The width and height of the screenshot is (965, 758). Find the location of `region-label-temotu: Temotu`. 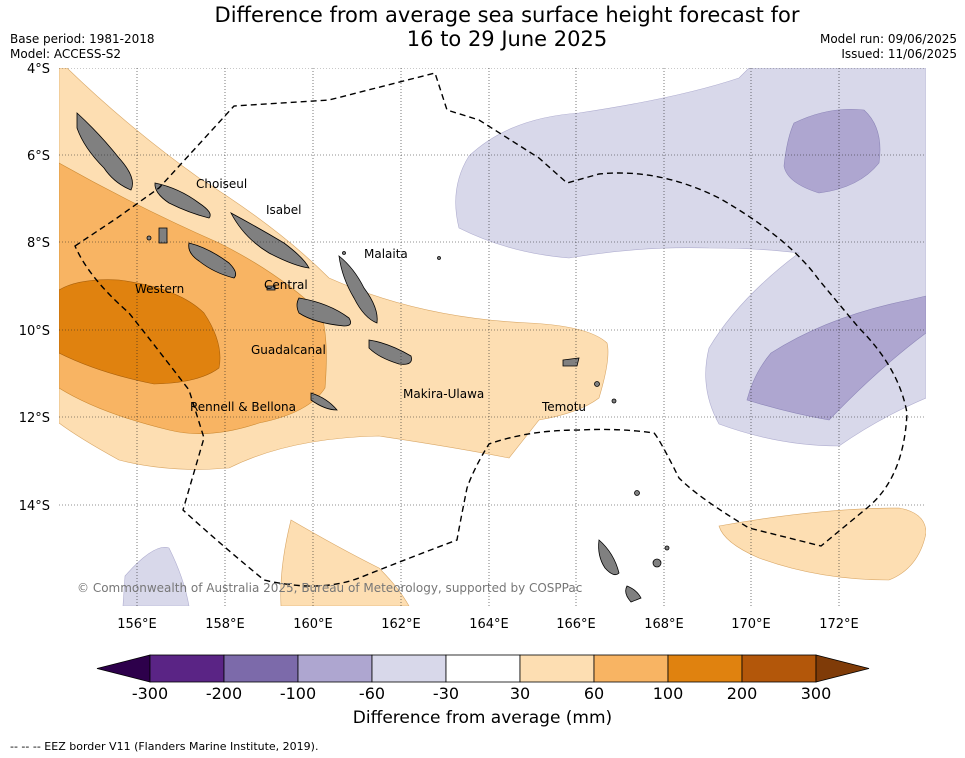

region-label-temotu: Temotu is located at coordinates (563, 407).